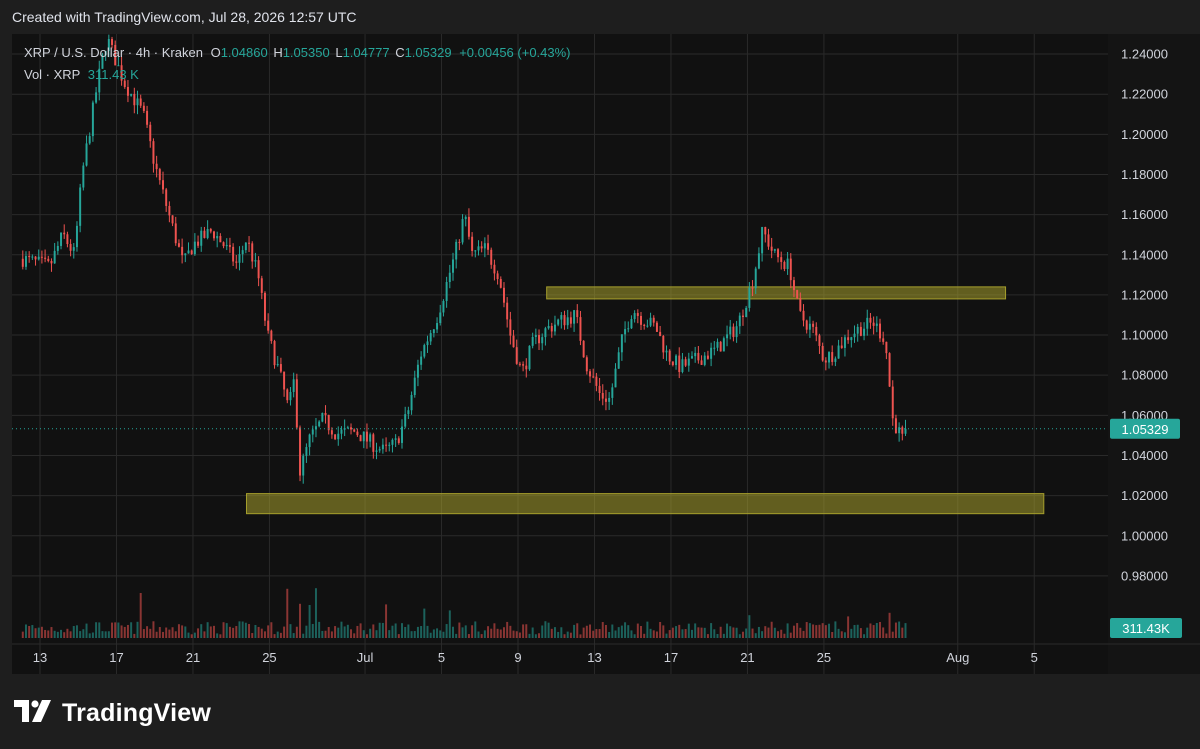 The width and height of the screenshot is (1200, 749). I want to click on price-tick-label: 1.02000, so click(1144, 495).